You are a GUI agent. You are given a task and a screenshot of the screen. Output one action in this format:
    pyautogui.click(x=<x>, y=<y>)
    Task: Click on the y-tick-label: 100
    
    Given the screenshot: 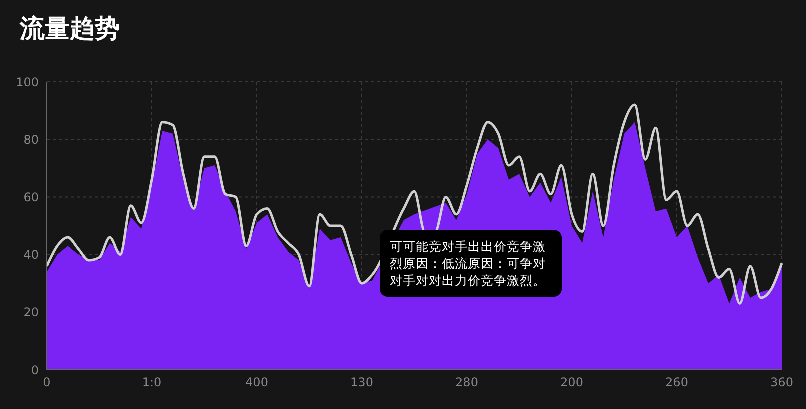 What is the action you would take?
    pyautogui.click(x=27, y=82)
    